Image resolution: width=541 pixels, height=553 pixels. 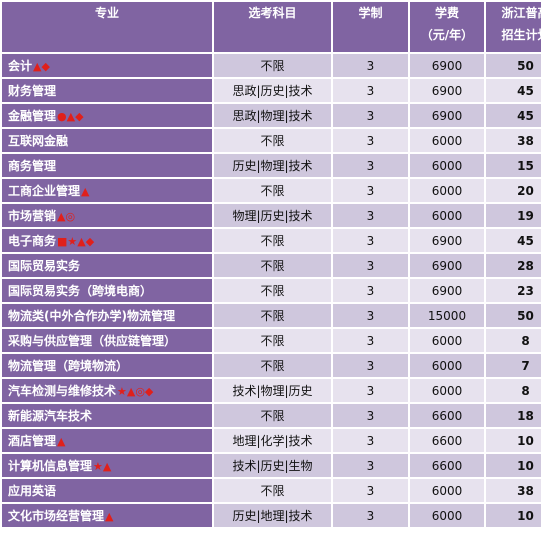 I want to click on major-name: 会计, so click(x=20, y=66).